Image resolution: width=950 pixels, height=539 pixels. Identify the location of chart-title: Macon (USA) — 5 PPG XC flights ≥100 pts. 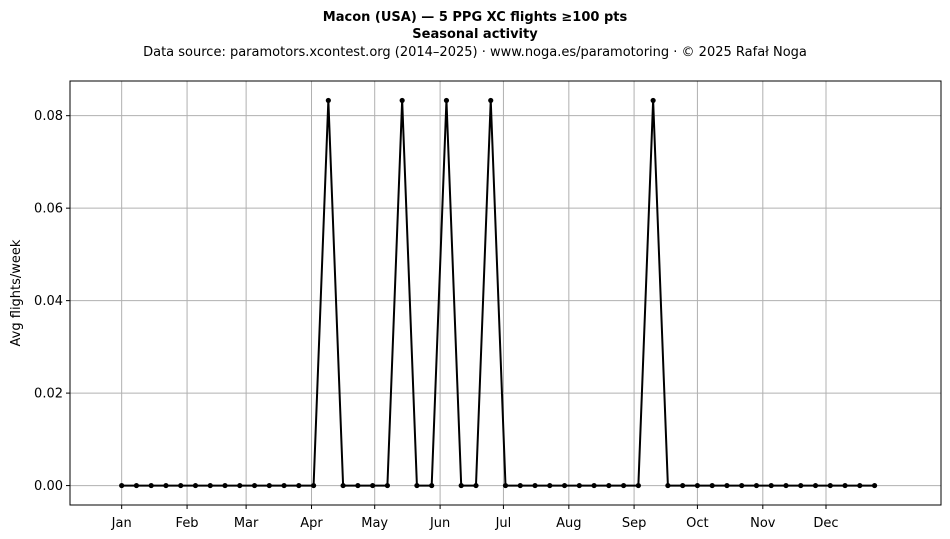
(475, 17).